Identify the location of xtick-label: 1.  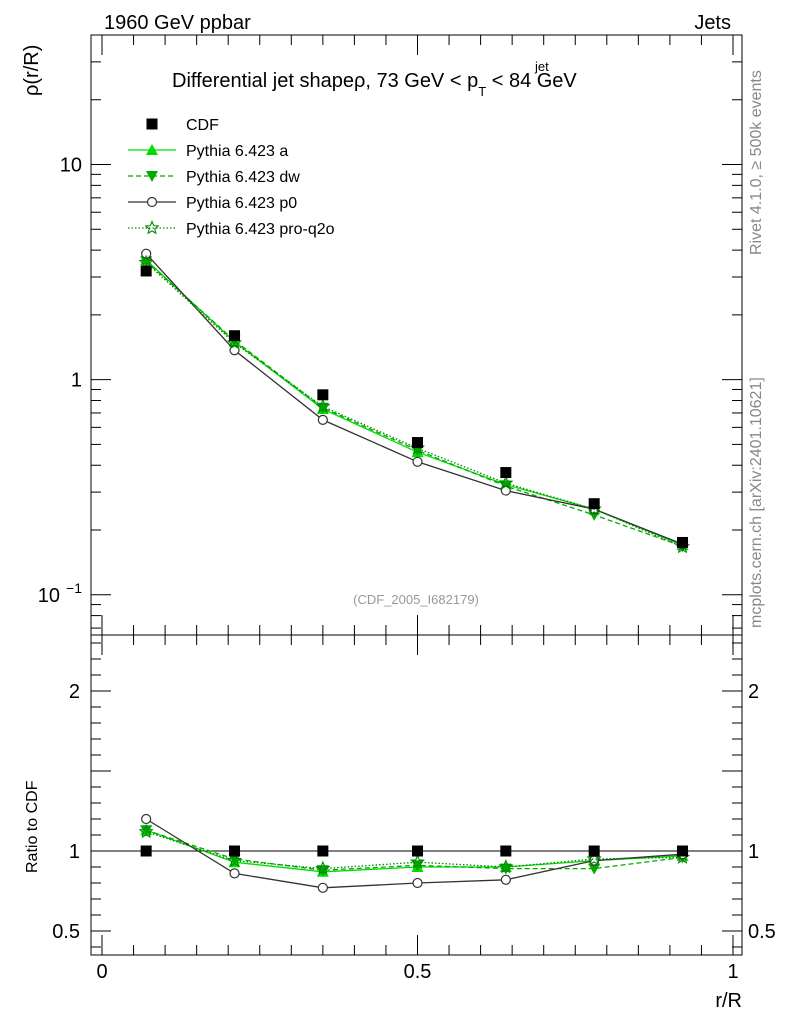
(732, 972).